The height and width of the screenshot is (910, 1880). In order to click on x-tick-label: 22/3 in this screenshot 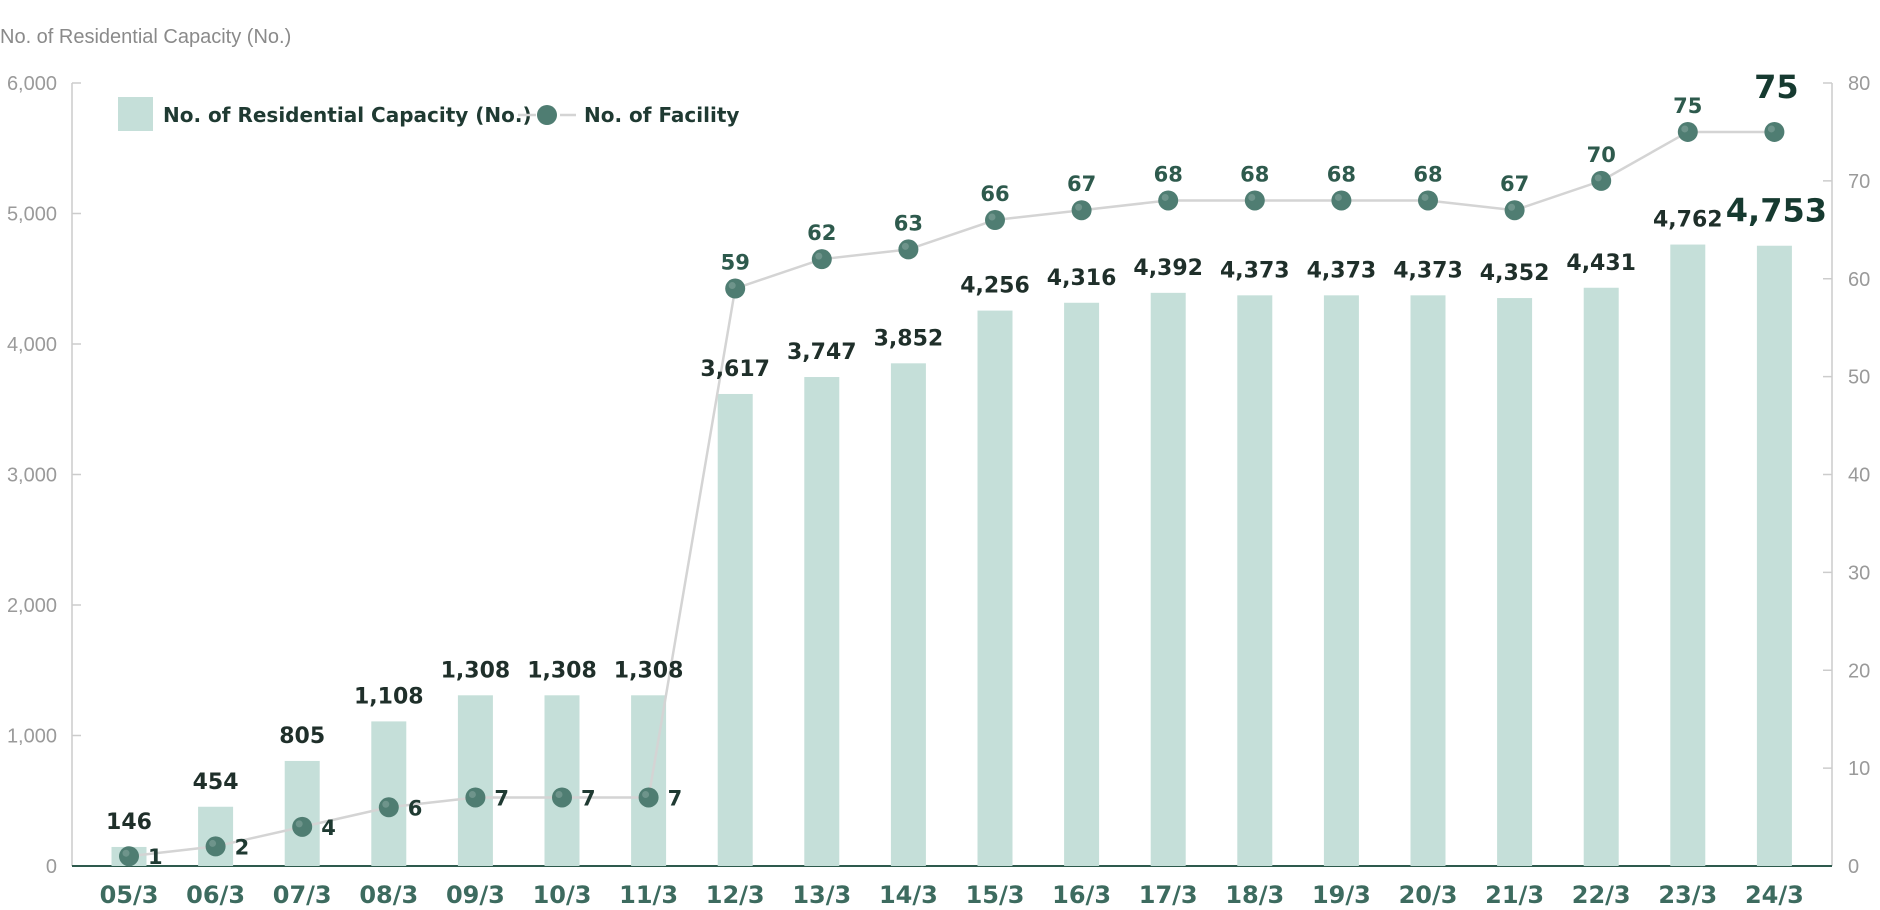, I will do `click(1601, 895)`.